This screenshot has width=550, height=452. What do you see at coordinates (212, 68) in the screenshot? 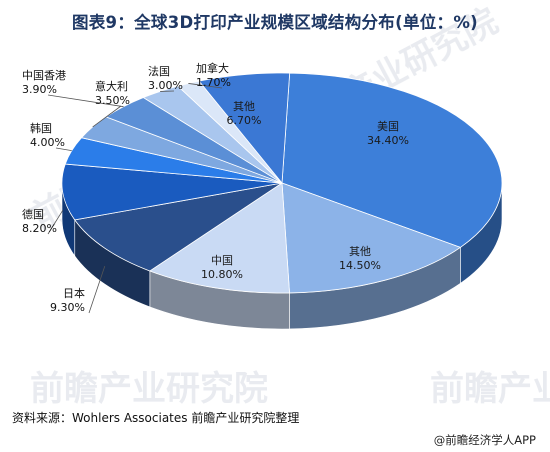
I see `slice-name-label: 加拿大` at bounding box center [212, 68].